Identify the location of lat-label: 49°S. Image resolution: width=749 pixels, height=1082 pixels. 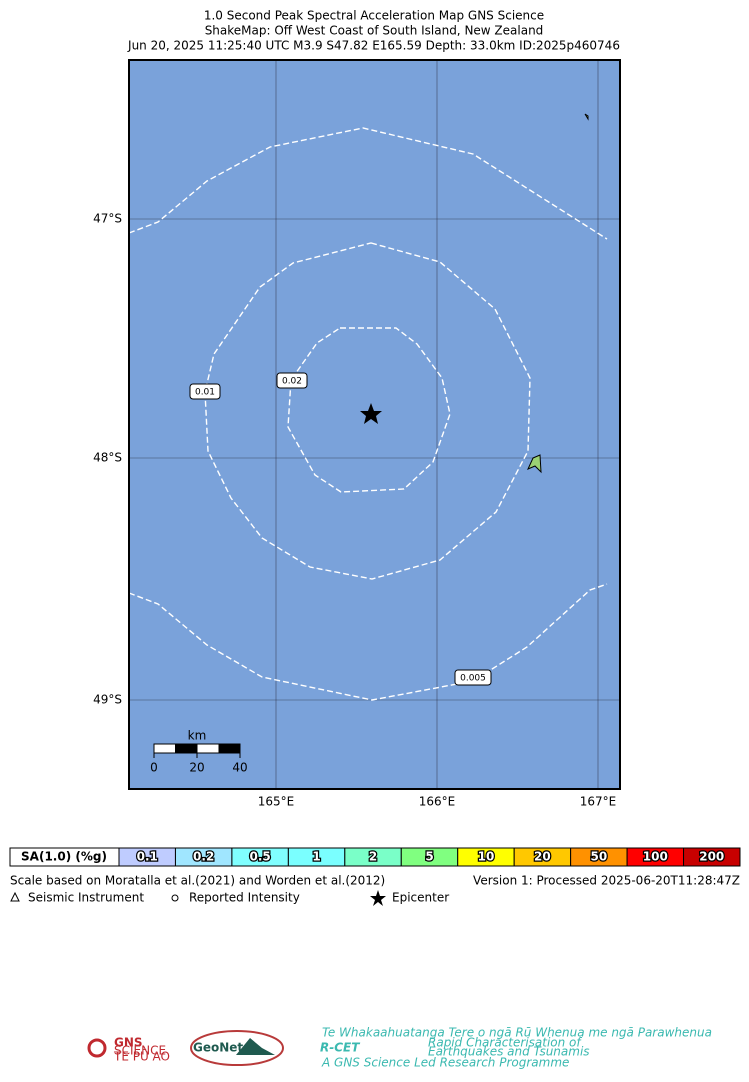
(107, 700).